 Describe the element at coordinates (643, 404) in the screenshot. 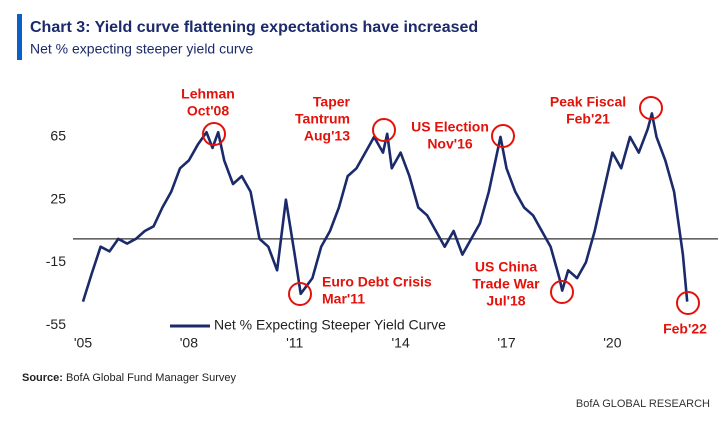

I see `footer: BofA GLOBAL RESEARCH` at that location.